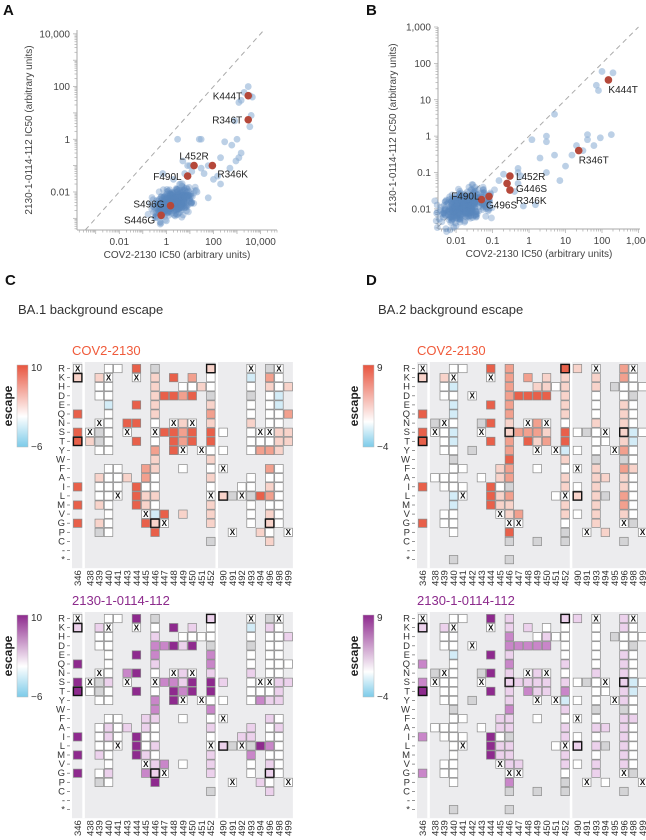  What do you see at coordinates (407, 514) in the screenshot?
I see `row-label: V` at bounding box center [407, 514].